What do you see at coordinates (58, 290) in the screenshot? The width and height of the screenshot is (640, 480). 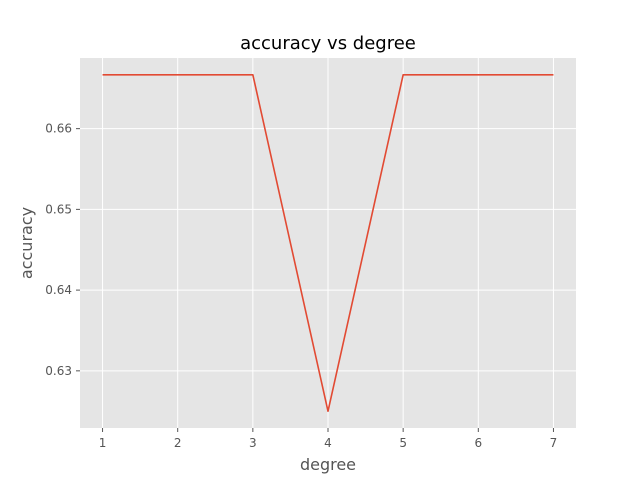 I see `y-tick-label: 0.64` at bounding box center [58, 290].